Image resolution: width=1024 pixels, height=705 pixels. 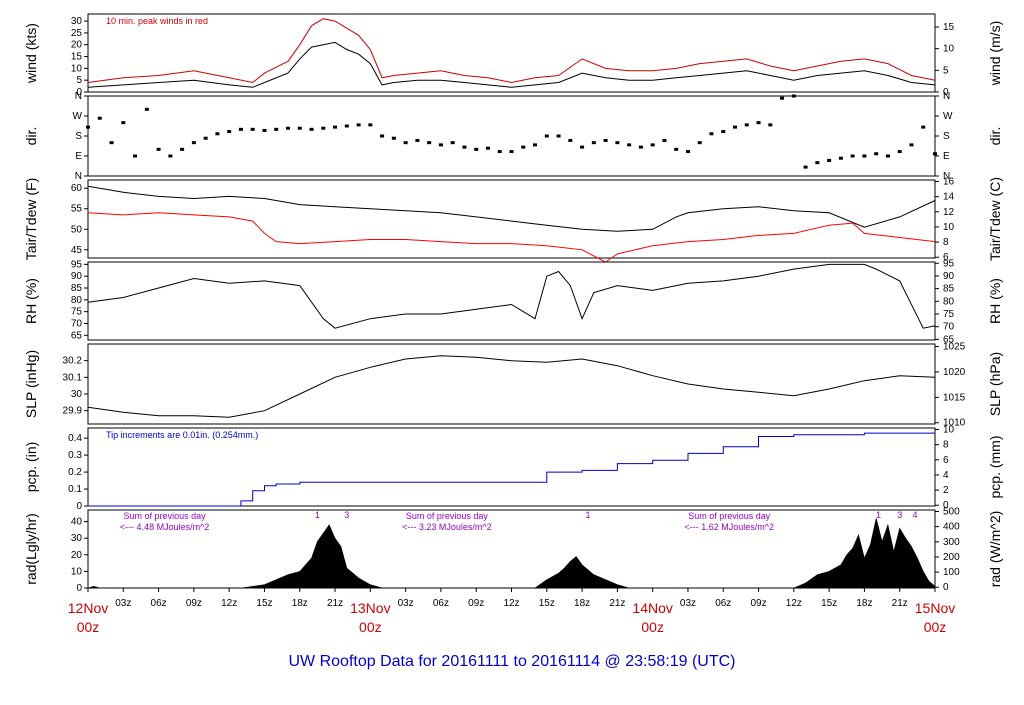 What do you see at coordinates (547, 603) in the screenshot?
I see `x-tick-label: 15z` at bounding box center [547, 603].